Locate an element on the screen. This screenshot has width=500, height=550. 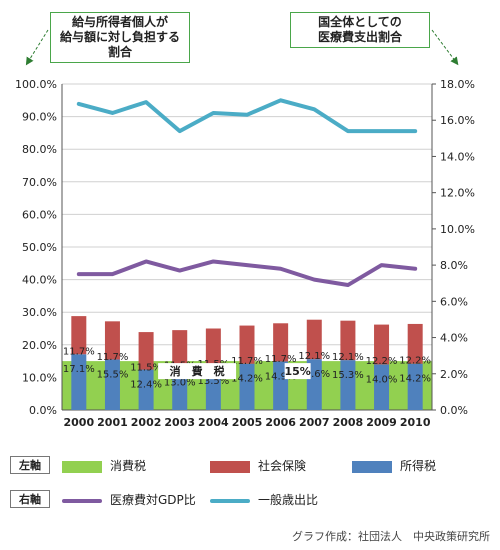
legend-label-social-insurance: 社会保険 is located at coordinates (282, 466).